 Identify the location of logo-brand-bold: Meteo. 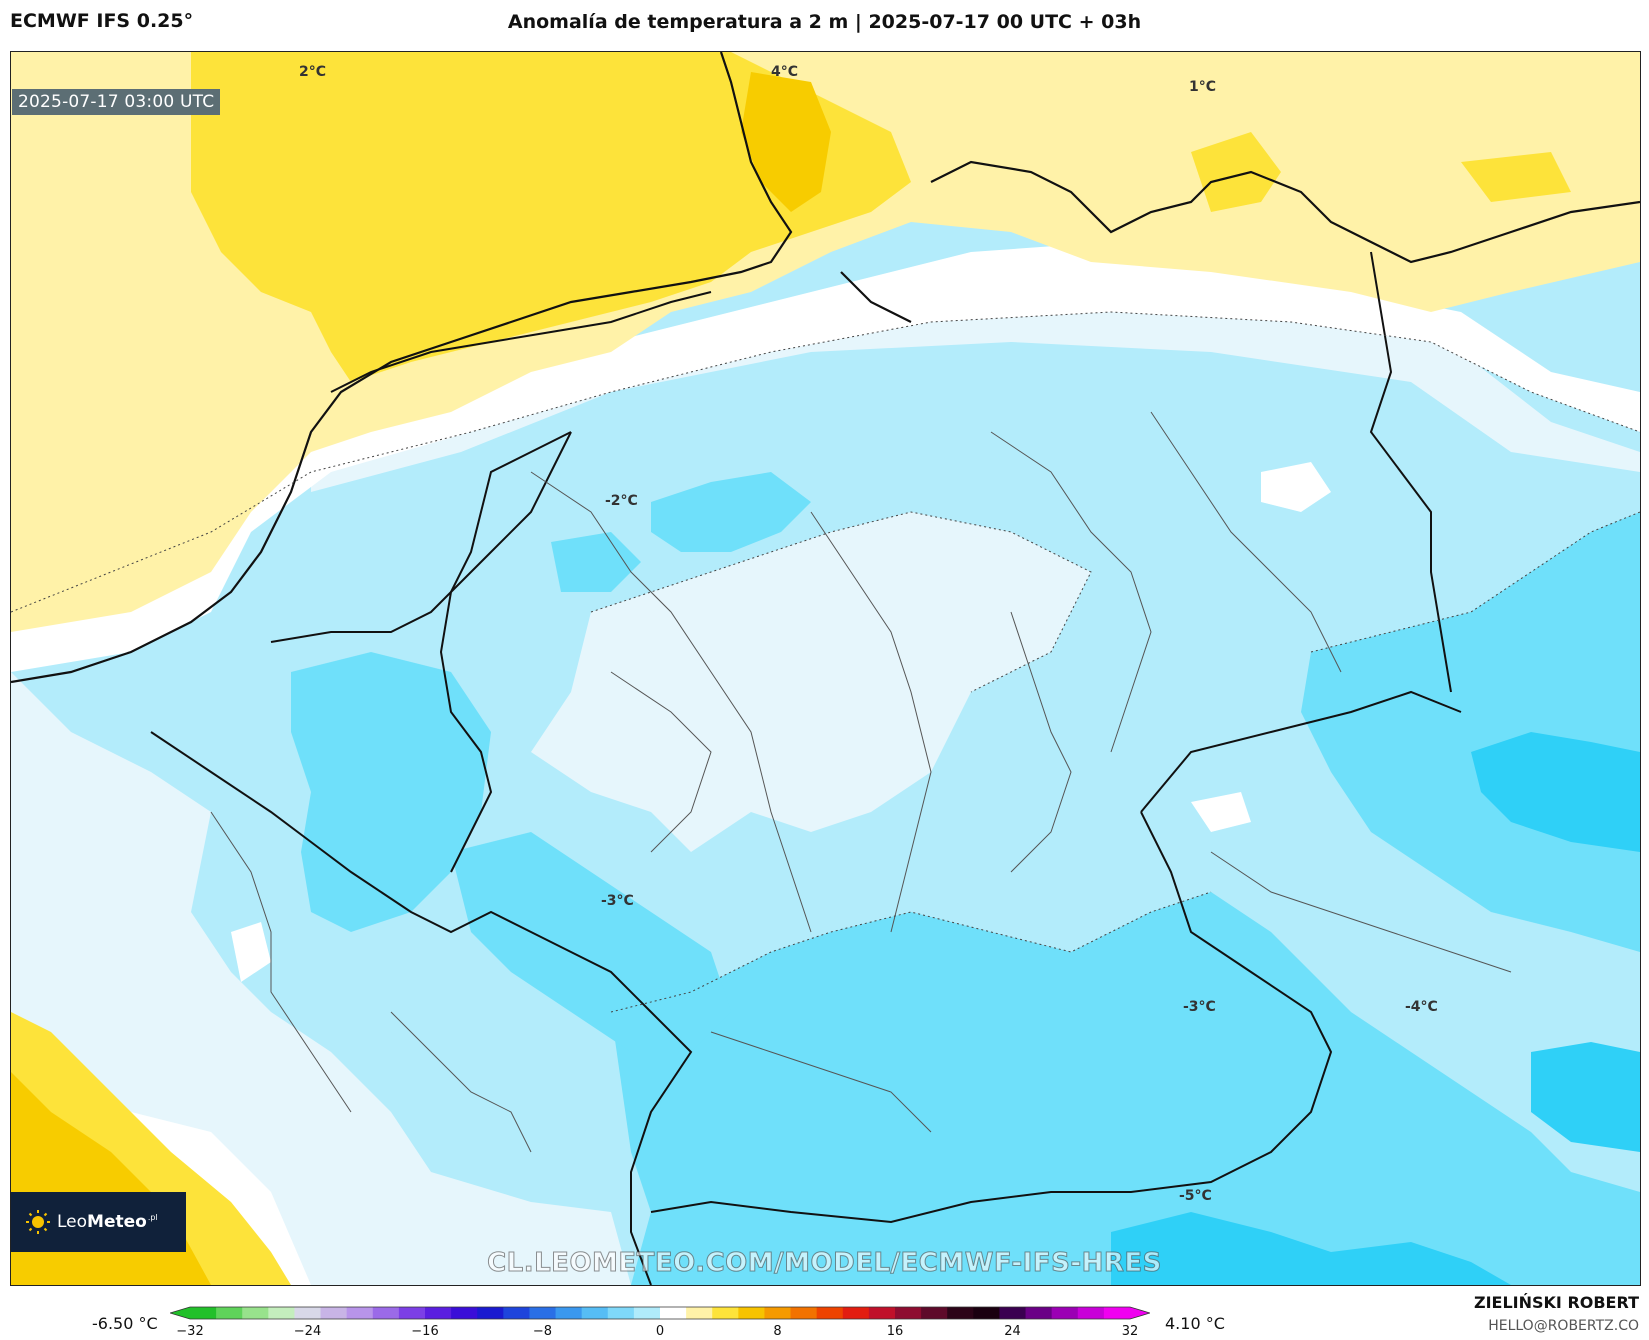
(117, 1222).